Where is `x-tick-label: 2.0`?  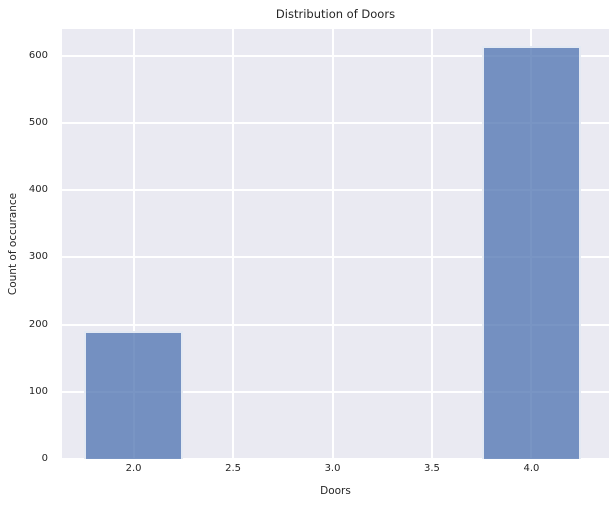 x-tick-label: 2.0 is located at coordinates (133, 468).